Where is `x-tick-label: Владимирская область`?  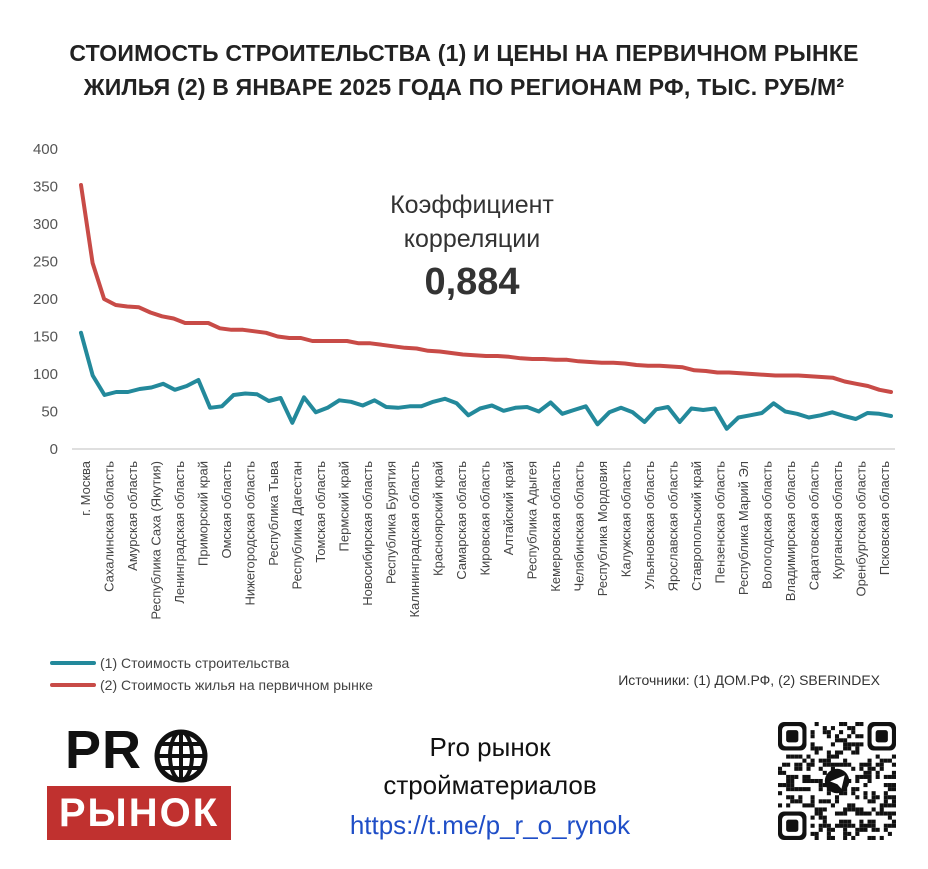
x-tick-label: Владимирская область is located at coordinates (790, 531).